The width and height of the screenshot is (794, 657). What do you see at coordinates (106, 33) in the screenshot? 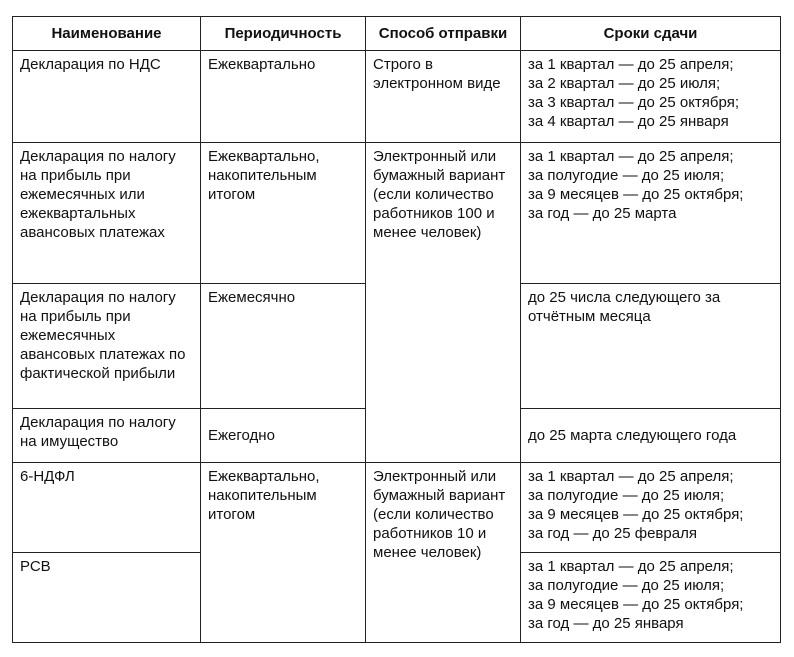
I see `header-cell: Наименование` at bounding box center [106, 33].